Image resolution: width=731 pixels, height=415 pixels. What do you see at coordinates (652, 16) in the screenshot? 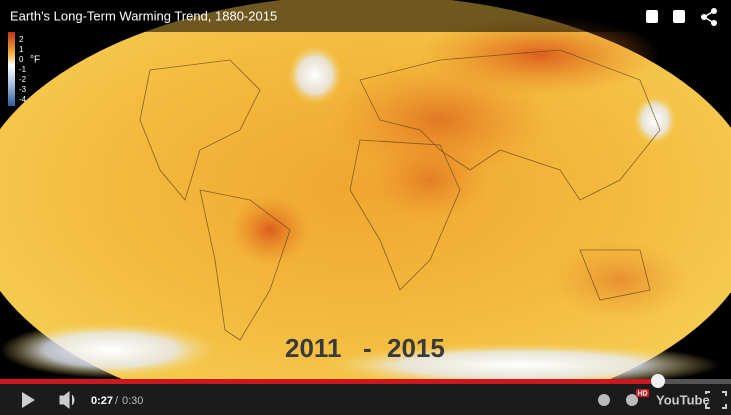
I see `like-button` at bounding box center [652, 16].